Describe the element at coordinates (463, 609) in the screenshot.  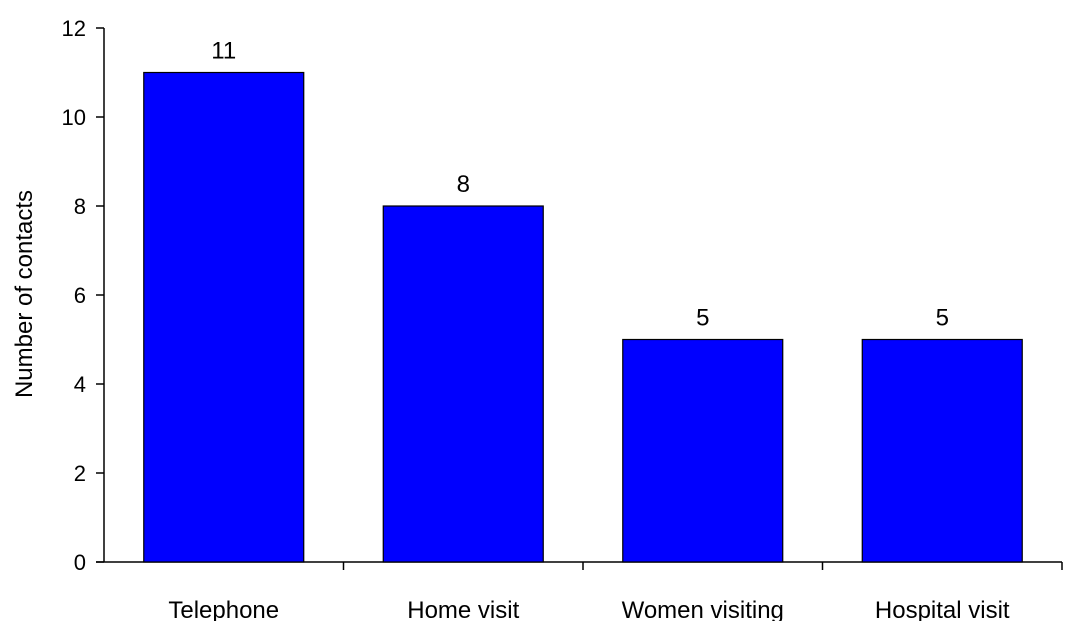
I see `x-tick-label: Home visit` at that location.